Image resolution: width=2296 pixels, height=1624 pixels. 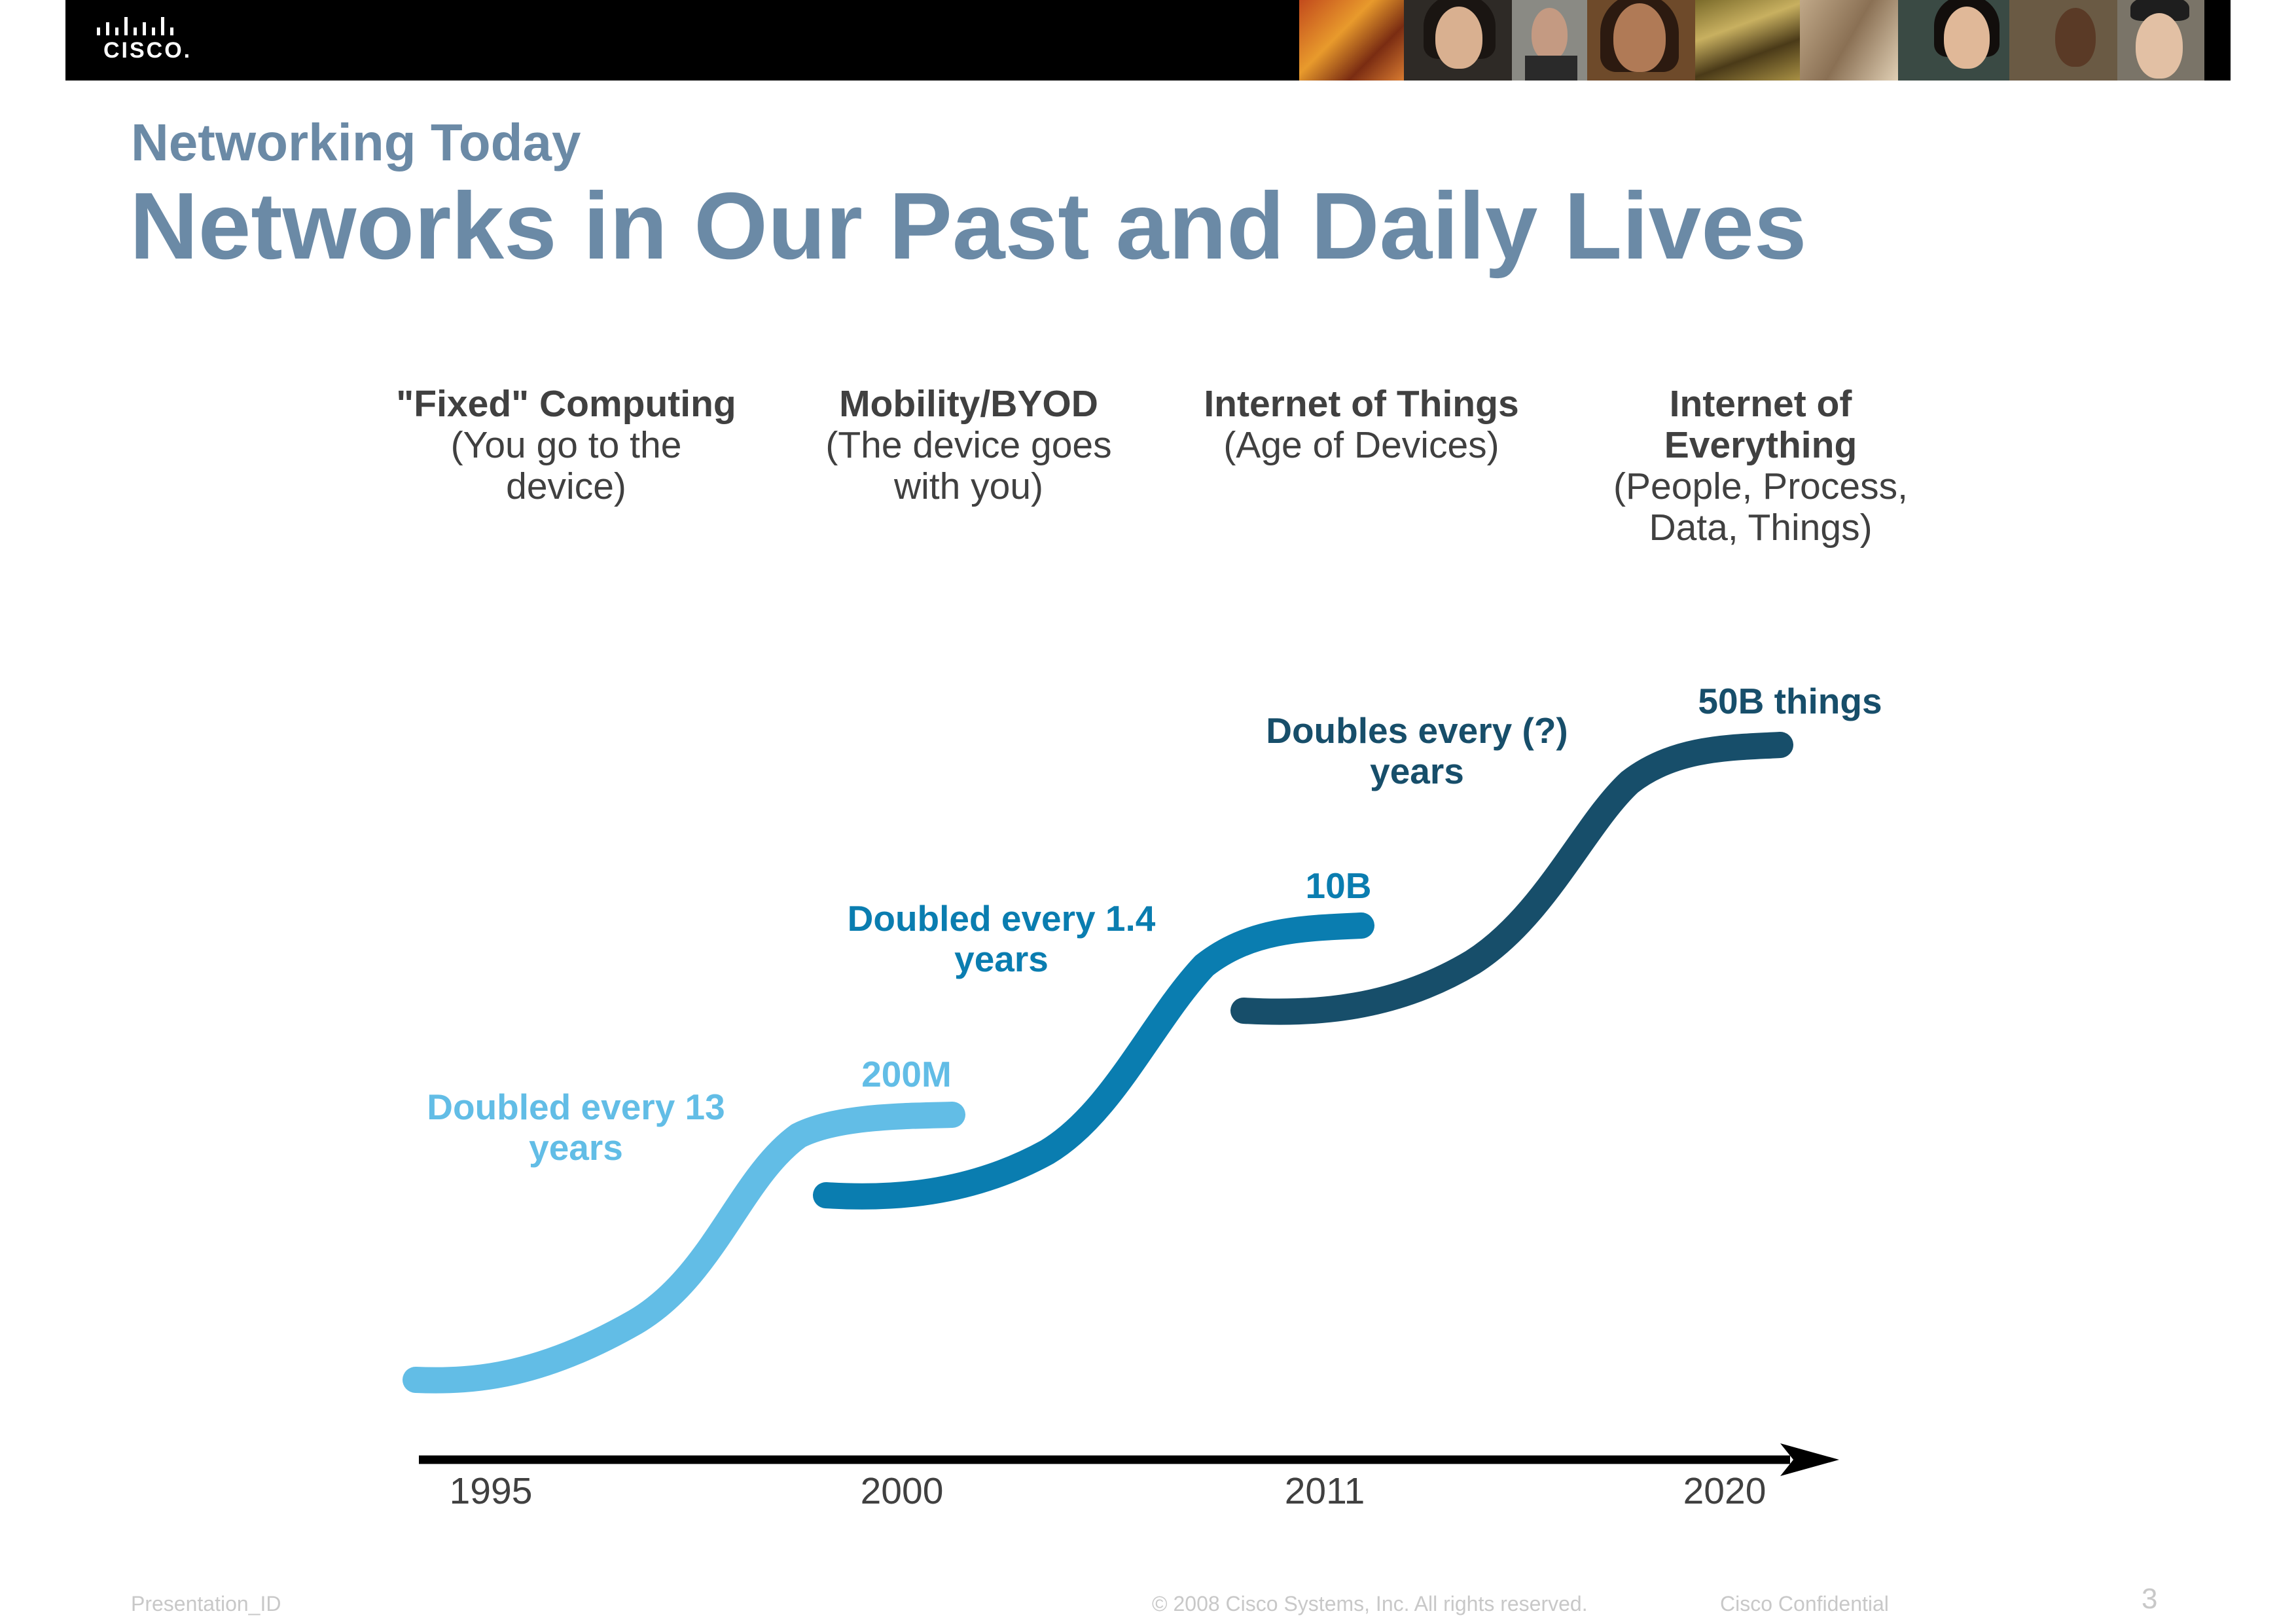 I want to click on era-internet-of-things: Internet of Things (Age of Devices), so click(x=1361, y=425).